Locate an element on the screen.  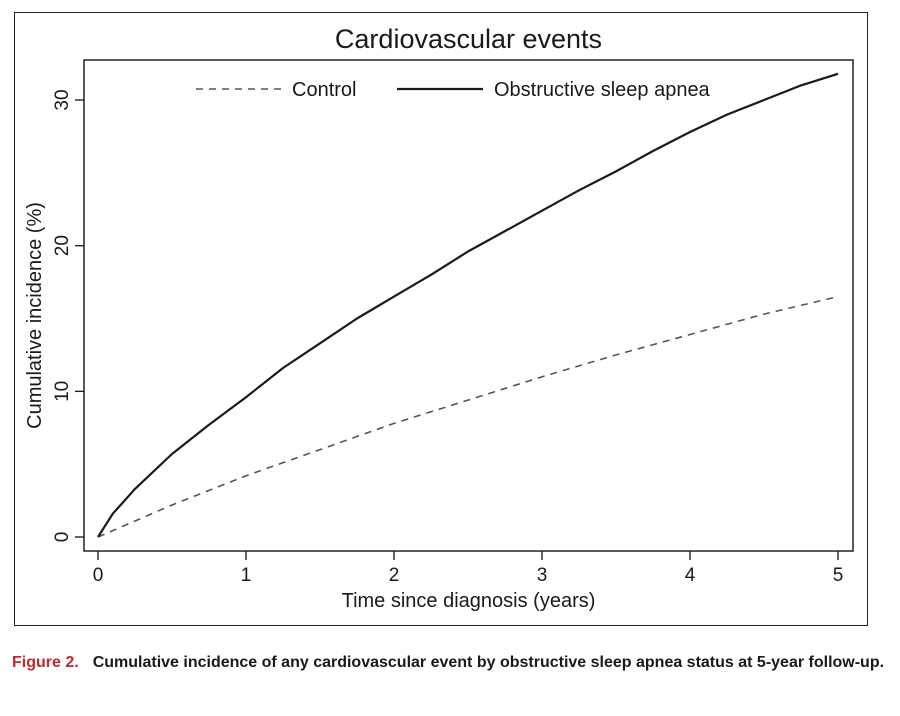
y-tick-label: 20 is located at coordinates (62, 245).